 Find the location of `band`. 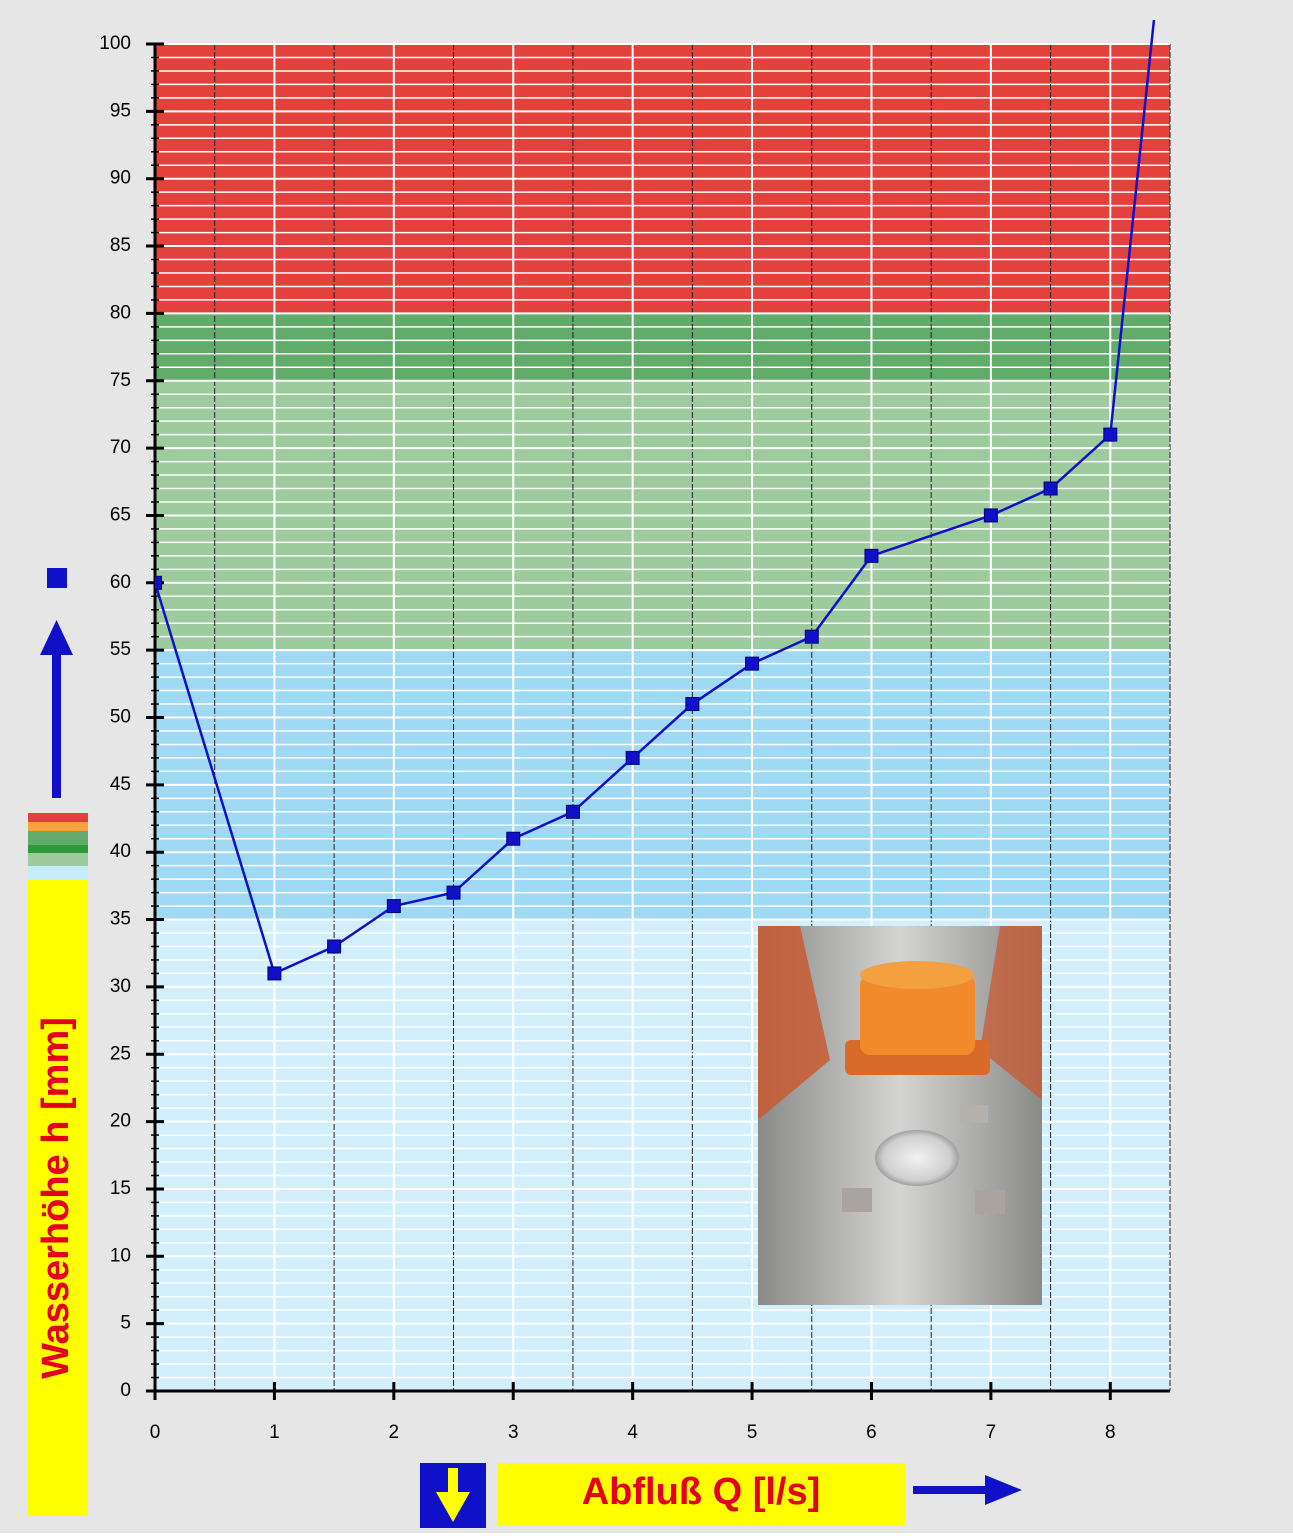

band is located at coordinates (662, 347).